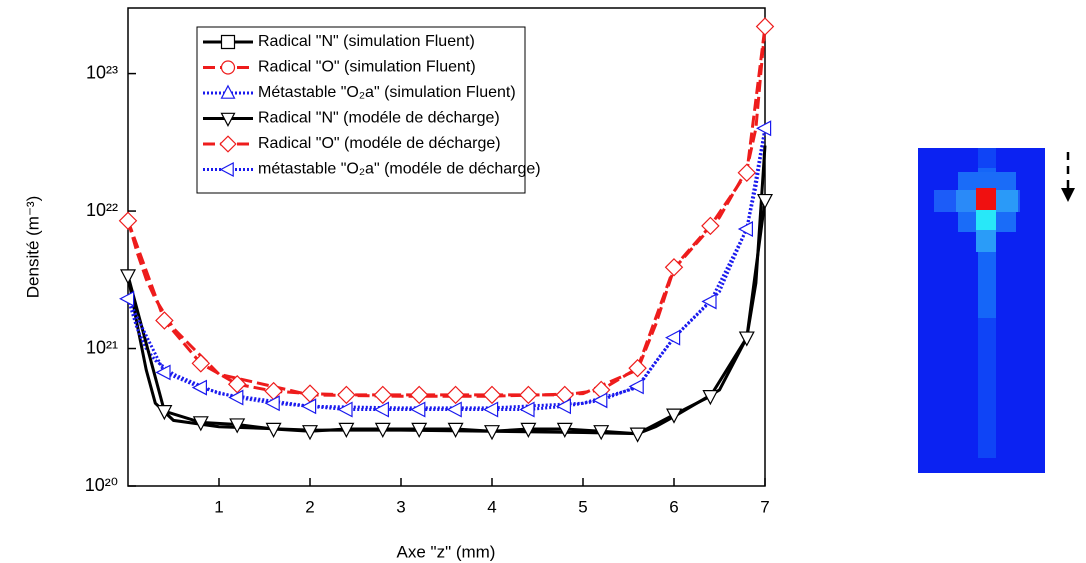  Describe the element at coordinates (218, 506) in the screenshot. I see `x-tick-label: 1` at that location.